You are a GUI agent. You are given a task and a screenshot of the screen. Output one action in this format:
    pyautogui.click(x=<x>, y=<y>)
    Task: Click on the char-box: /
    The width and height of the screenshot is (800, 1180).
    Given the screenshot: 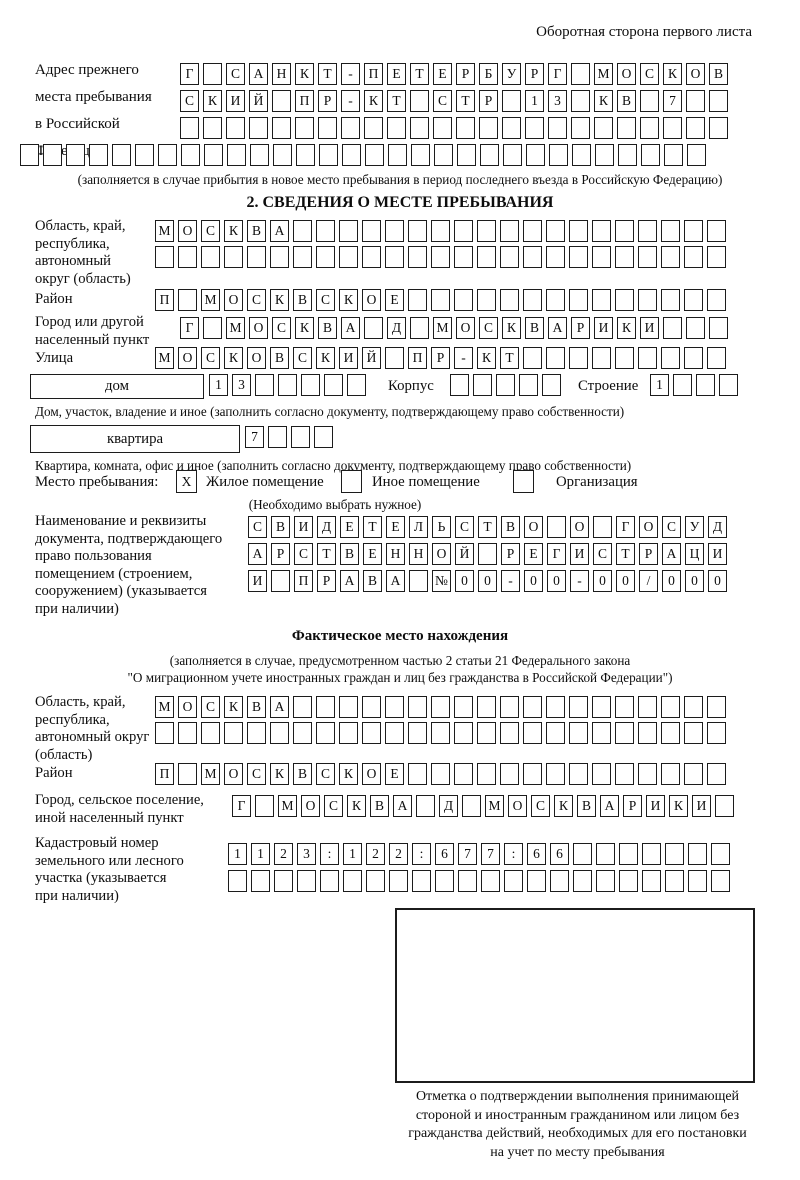 What is the action you would take?
    pyautogui.click(x=648, y=581)
    